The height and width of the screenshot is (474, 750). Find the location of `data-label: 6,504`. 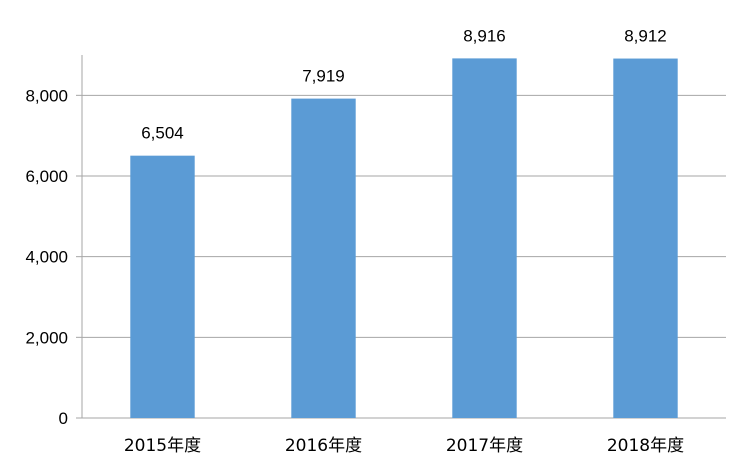

data-label: 6,504 is located at coordinates (162, 133).